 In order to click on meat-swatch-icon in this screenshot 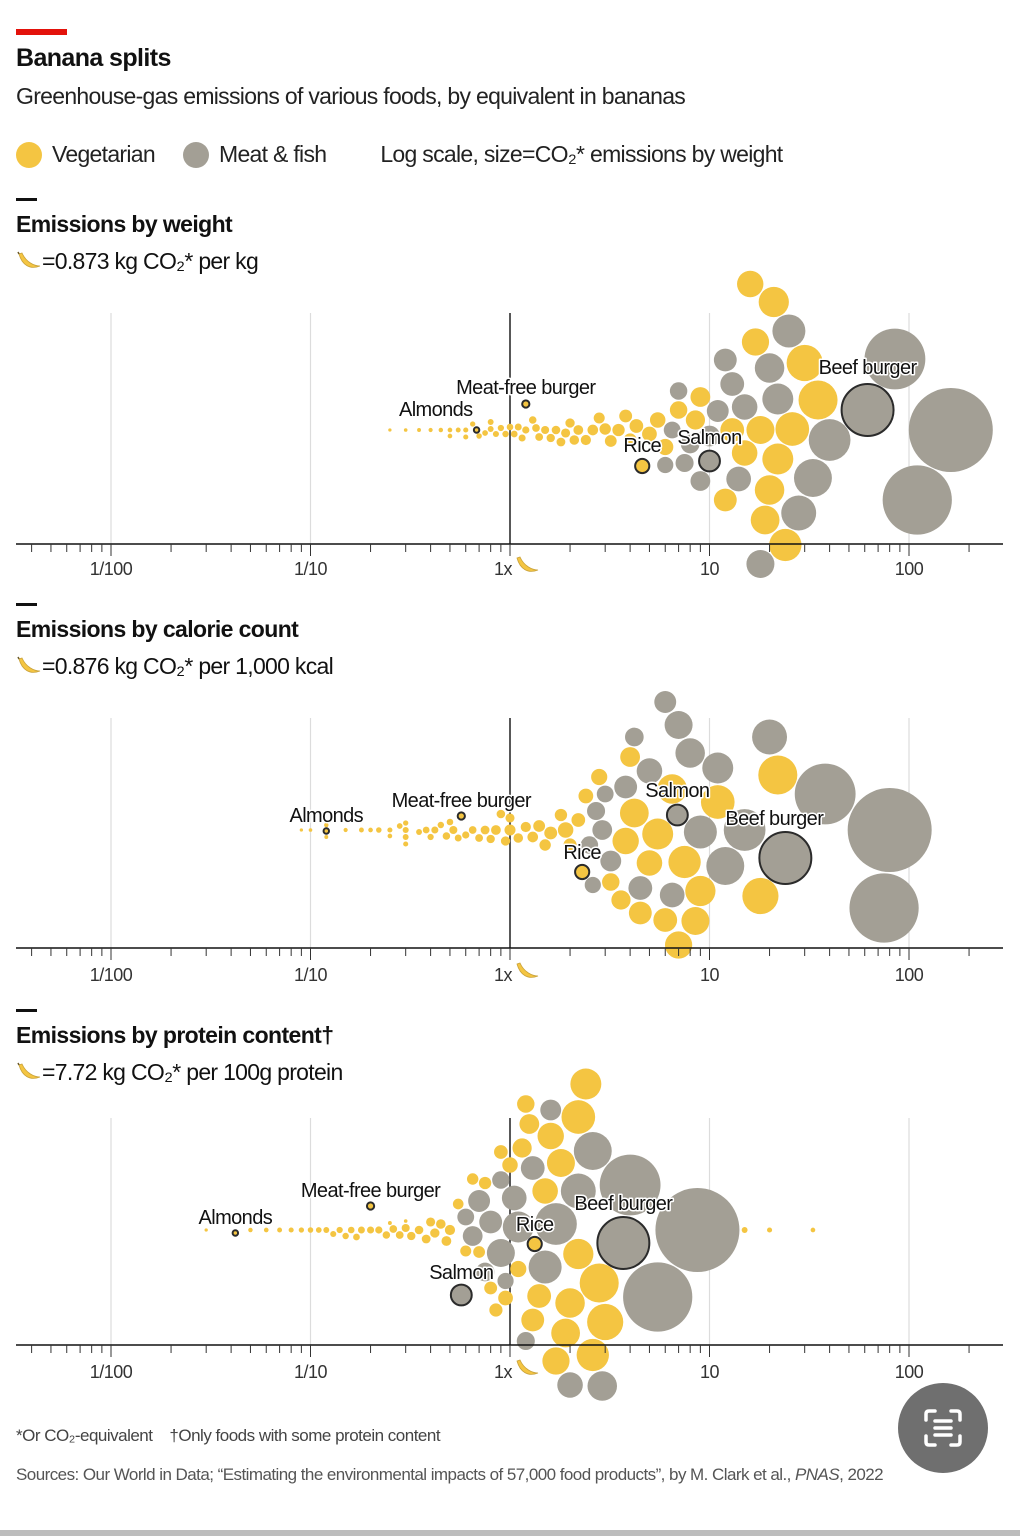, I will do `click(195, 154)`.